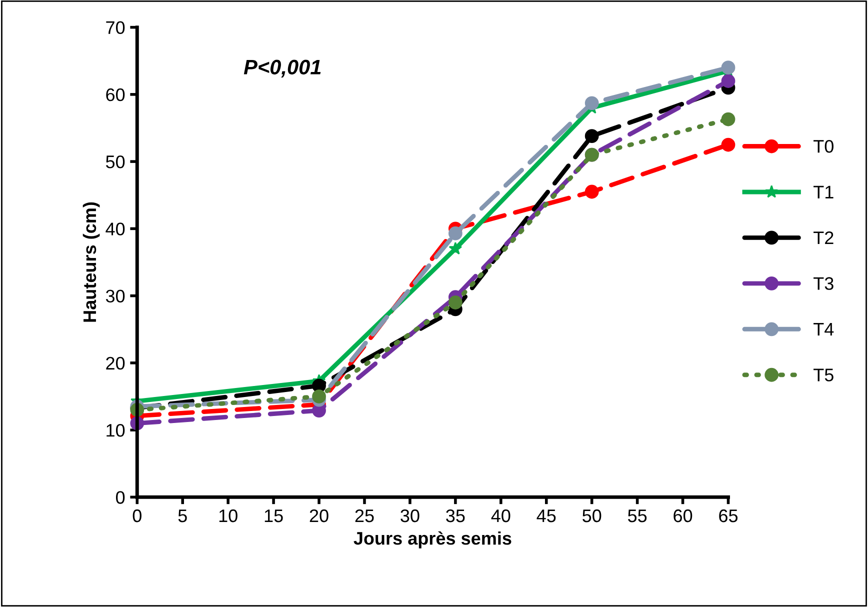  Describe the element at coordinates (115, 363) in the screenshot. I see `y-tick-label: 20` at that location.